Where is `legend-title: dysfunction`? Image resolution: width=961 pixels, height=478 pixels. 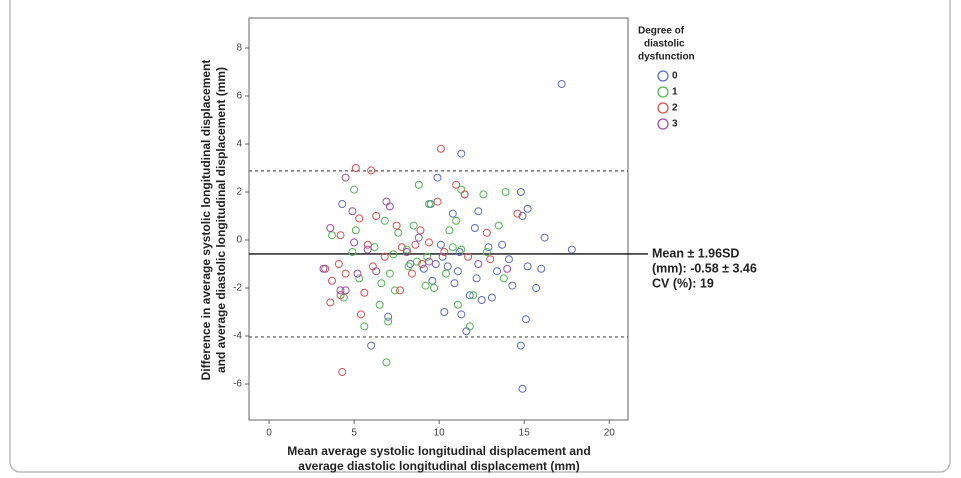 legend-title: dysfunction is located at coordinates (666, 57).